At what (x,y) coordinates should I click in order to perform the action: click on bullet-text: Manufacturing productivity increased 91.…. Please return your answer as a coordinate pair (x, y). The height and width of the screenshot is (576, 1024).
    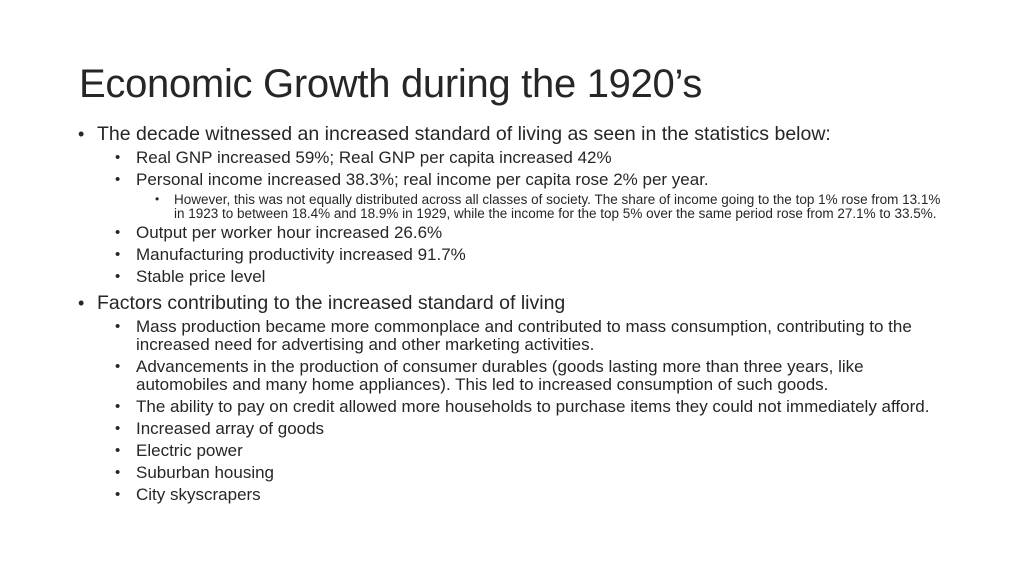
    Looking at the image, I should click on (301, 254).